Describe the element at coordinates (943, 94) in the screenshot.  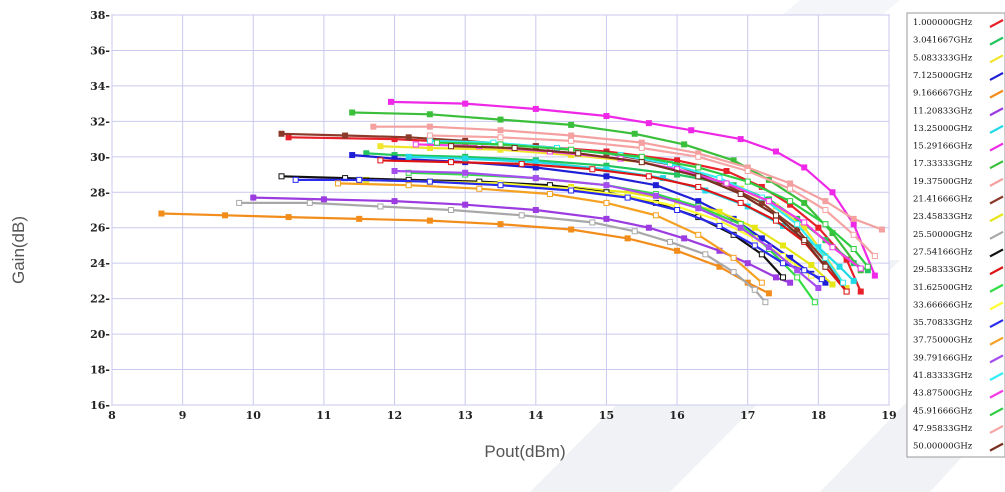
I see `legend-label: 9.166667GHz` at that location.